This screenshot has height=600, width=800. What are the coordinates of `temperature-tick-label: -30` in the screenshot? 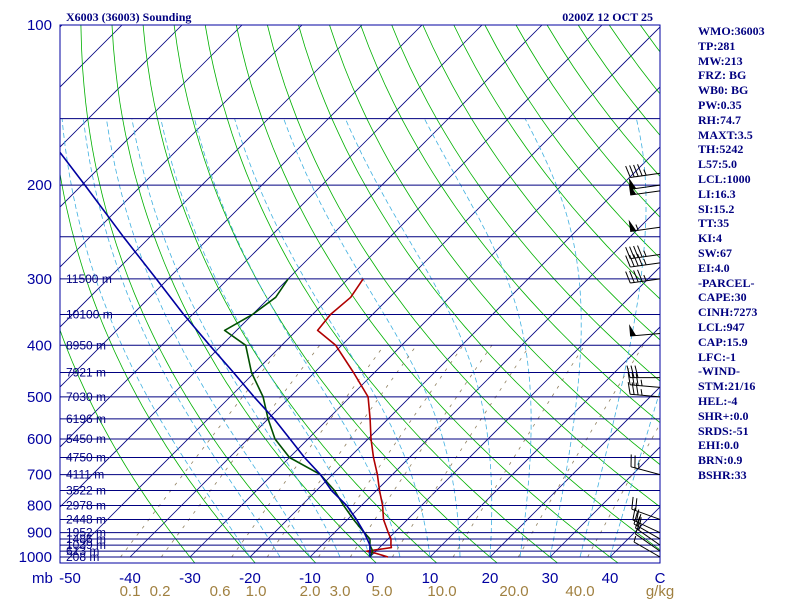 It's located at (190, 578).